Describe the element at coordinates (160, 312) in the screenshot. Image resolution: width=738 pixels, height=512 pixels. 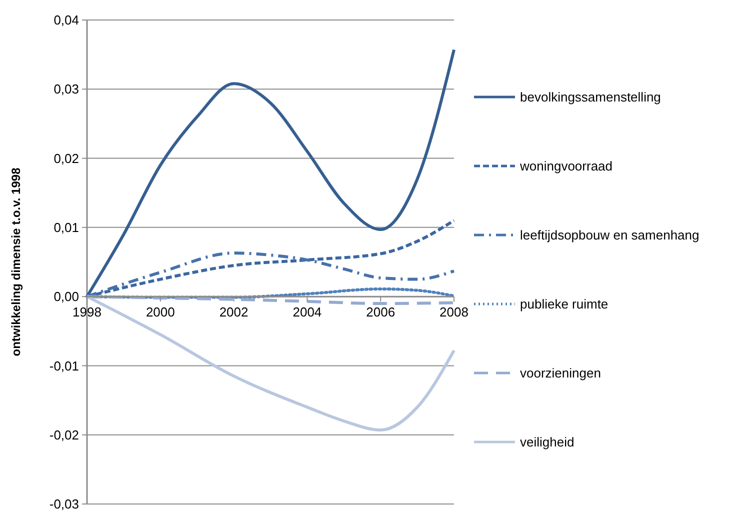
I see `x-tick-label: 2000` at that location.